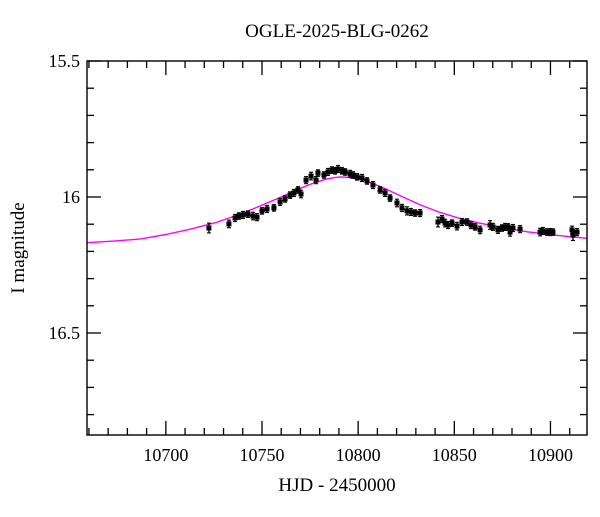  Describe the element at coordinates (65, 333) in the screenshot. I see `y-tick-label: 16.5` at that location.